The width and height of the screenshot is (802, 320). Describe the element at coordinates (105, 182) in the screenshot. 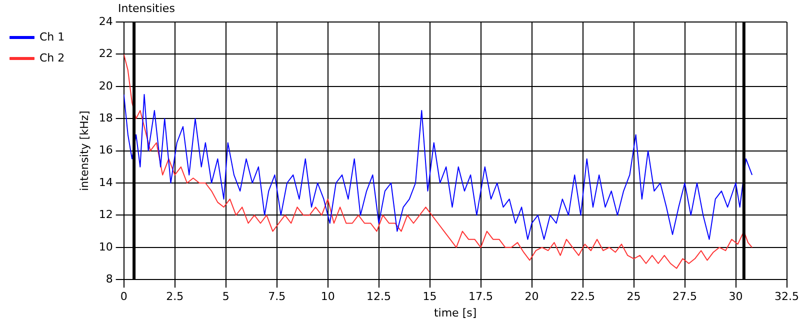

I see `y-tick-label: 14` at that location.